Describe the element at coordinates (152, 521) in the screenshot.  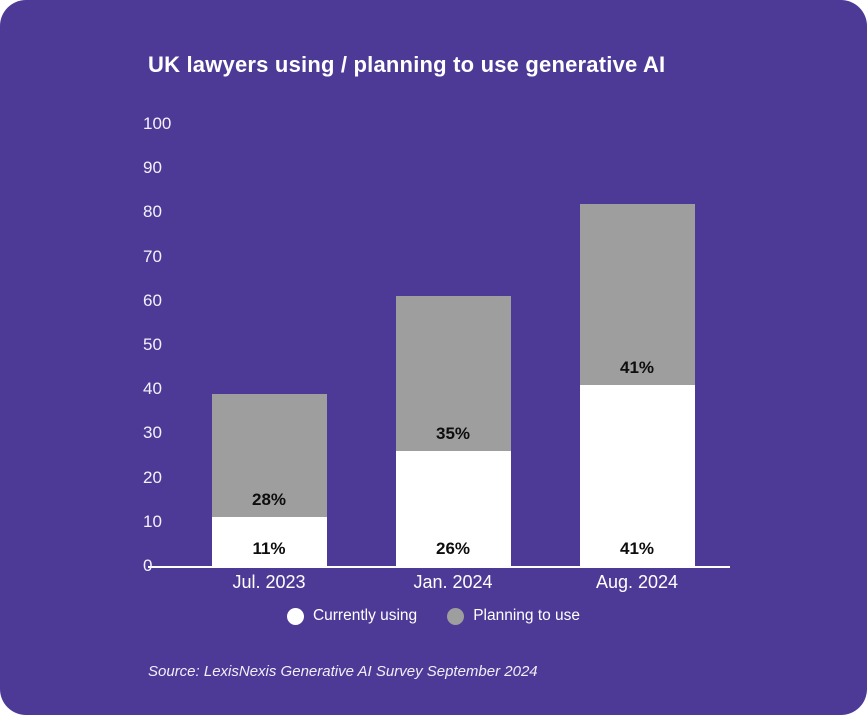
I see `y-axis-tick-label: 10` at that location.